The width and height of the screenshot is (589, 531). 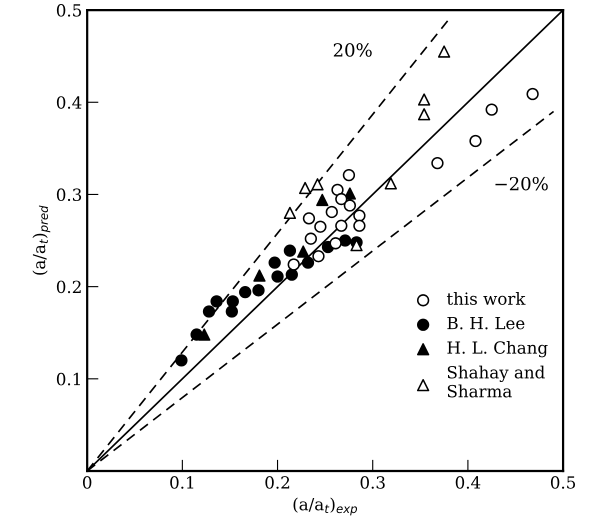 What do you see at coordinates (372, 482) in the screenshot?
I see `x-tick-label: 0.3` at bounding box center [372, 482].